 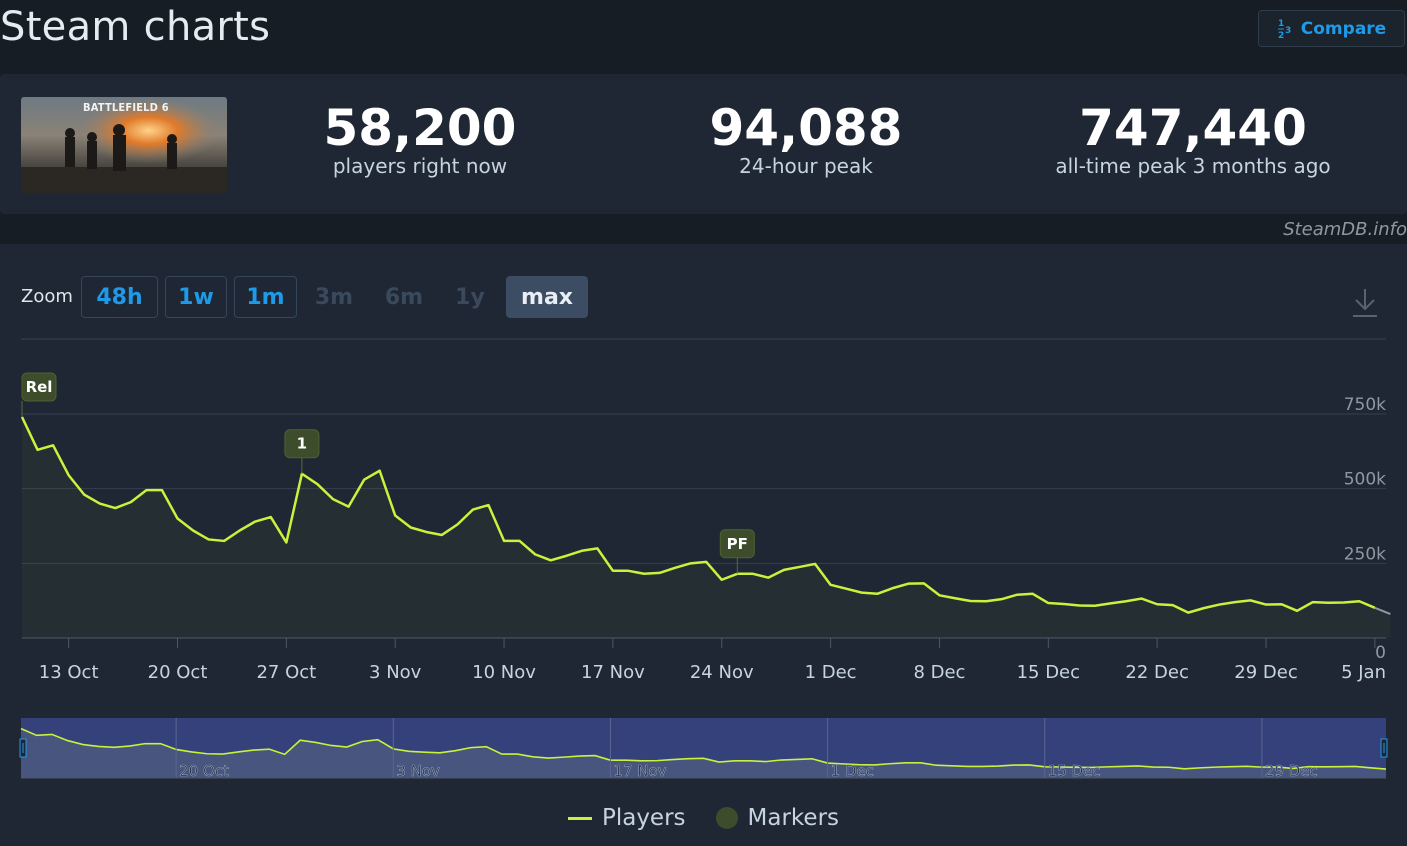 What do you see at coordinates (703, 818) in the screenshot?
I see `chart-legend: Players Markers` at bounding box center [703, 818].